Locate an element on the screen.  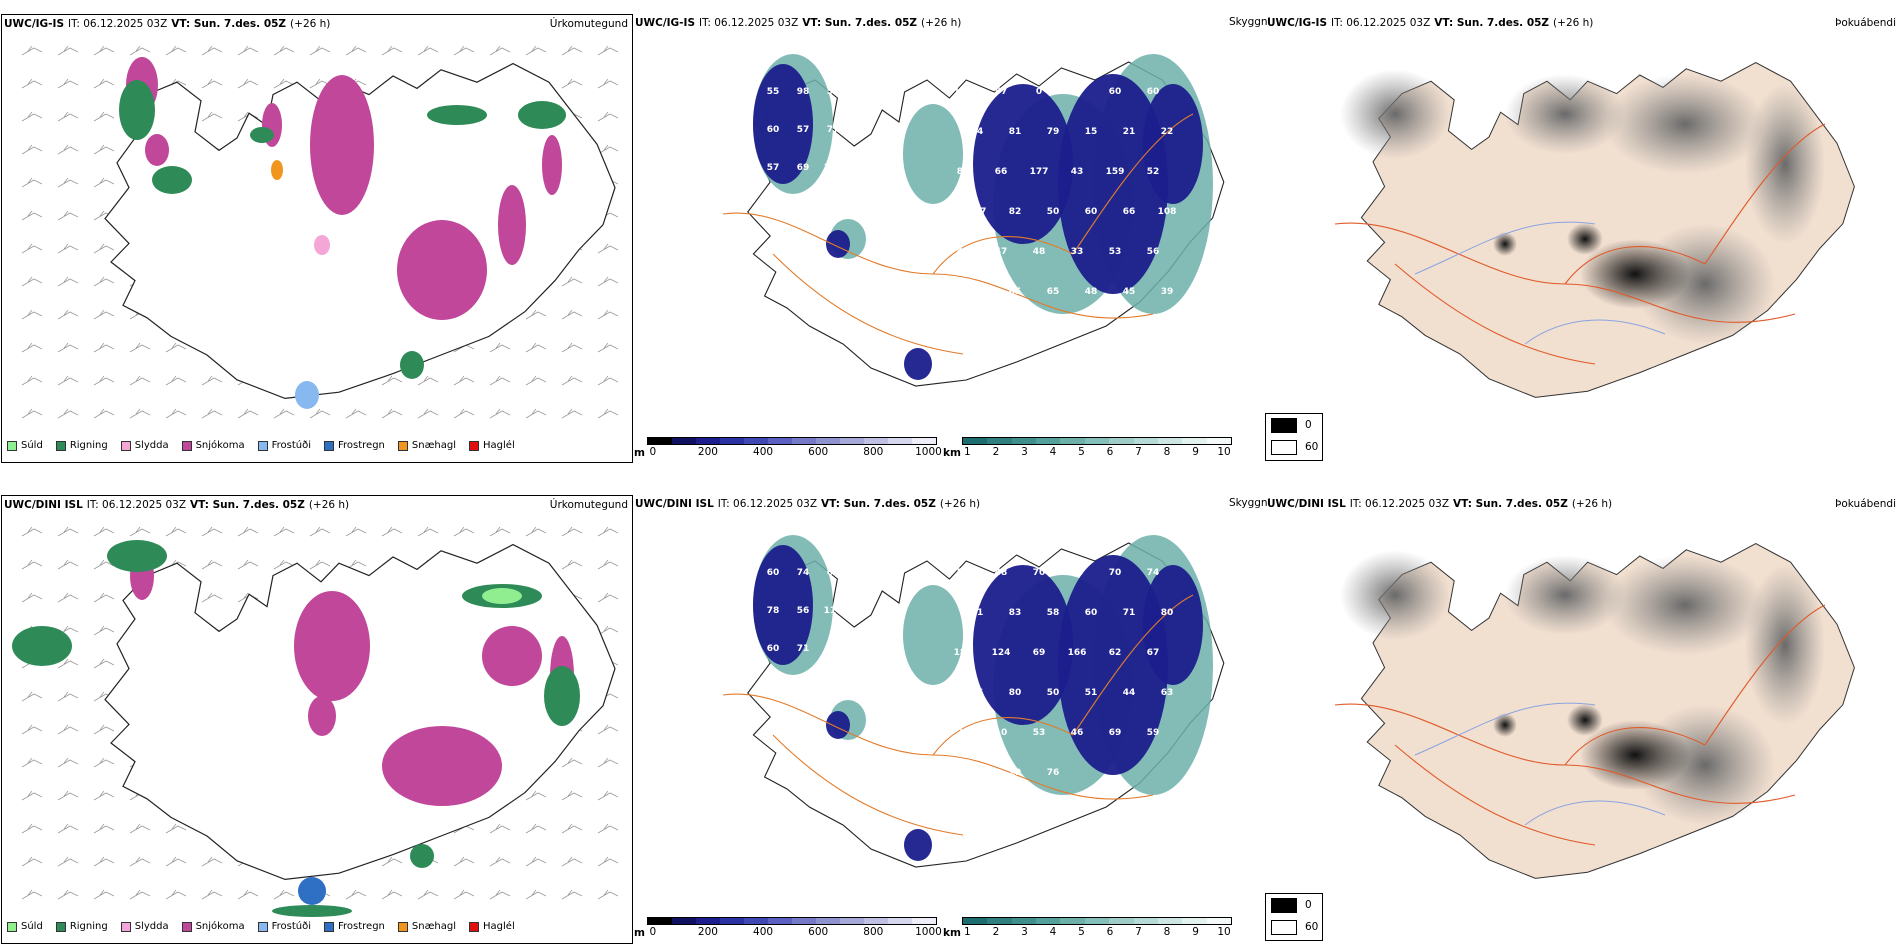
legend-item: Snæhagl is located at coordinates (426, 445).